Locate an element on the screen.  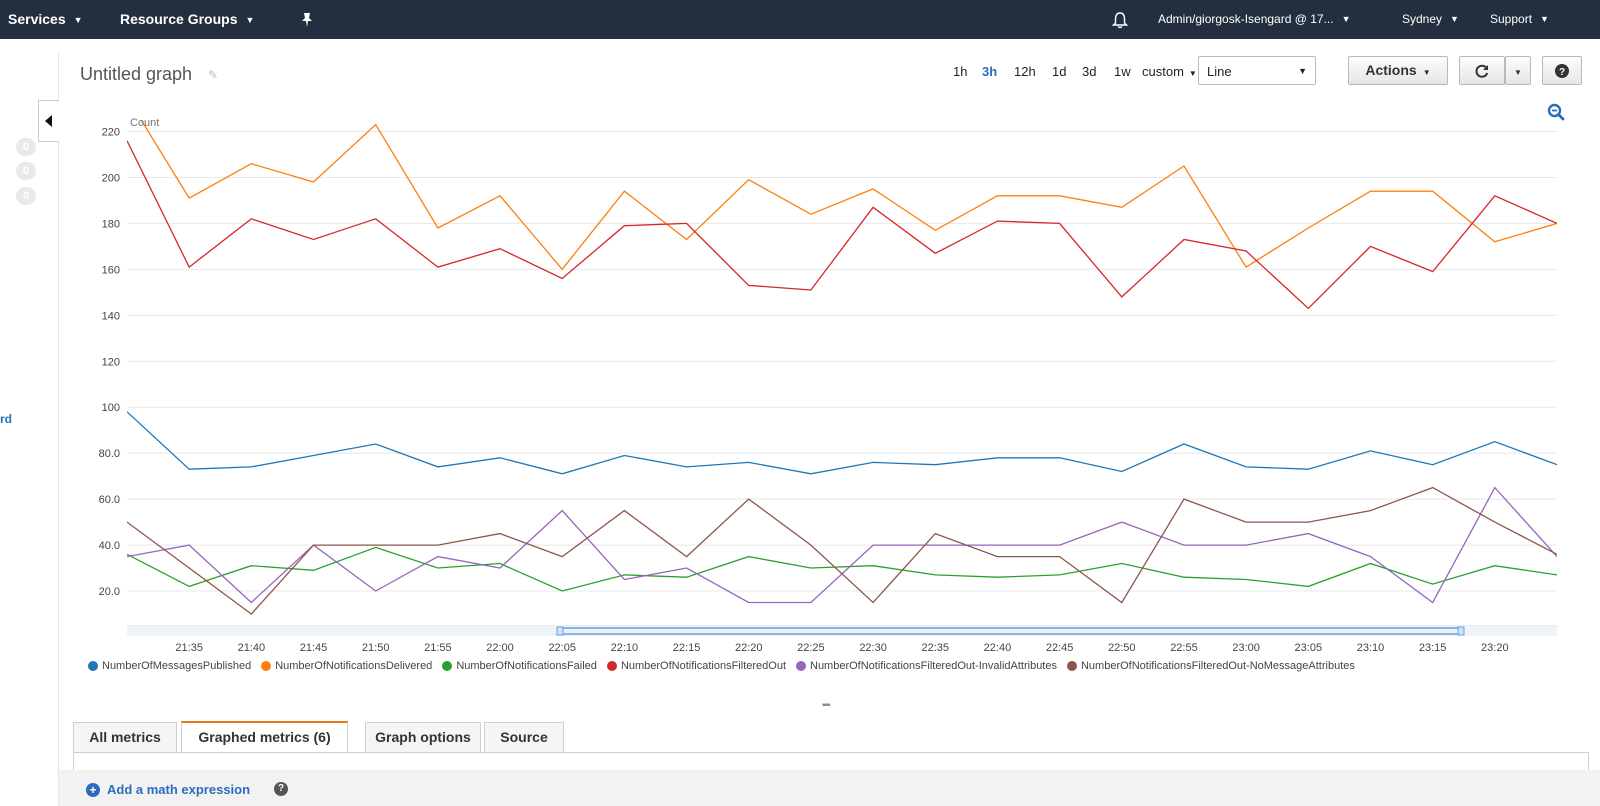
legend-label: NumberOfNotificationsFilteredOut is located at coordinates (703, 666).